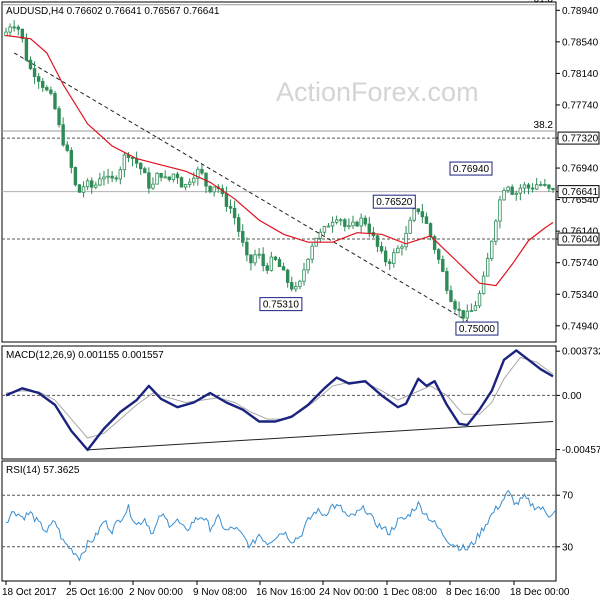 The width and height of the screenshot is (600, 600). What do you see at coordinates (580, 295) in the screenshot?
I see `price-y-tick-label: 0.75340` at bounding box center [580, 295].